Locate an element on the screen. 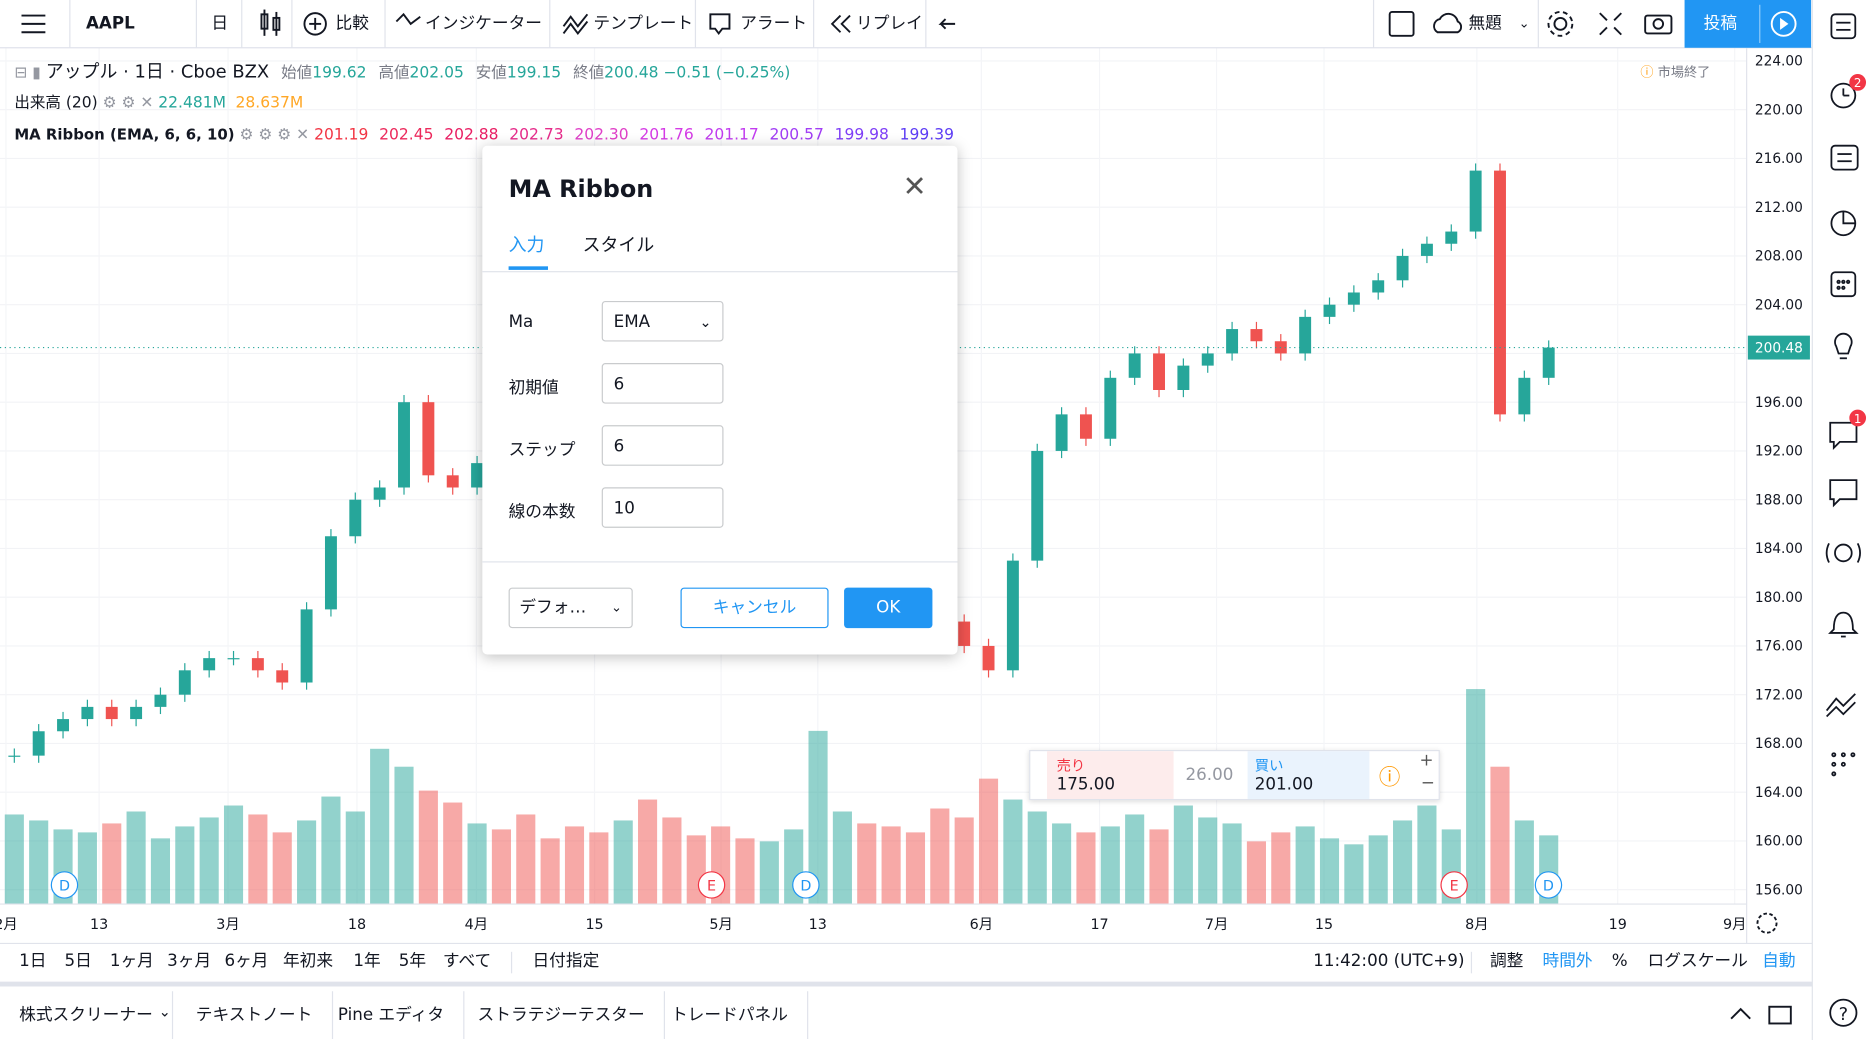 The width and height of the screenshot is (1872, 1040). caret: ⌄ is located at coordinates (164, 1011).